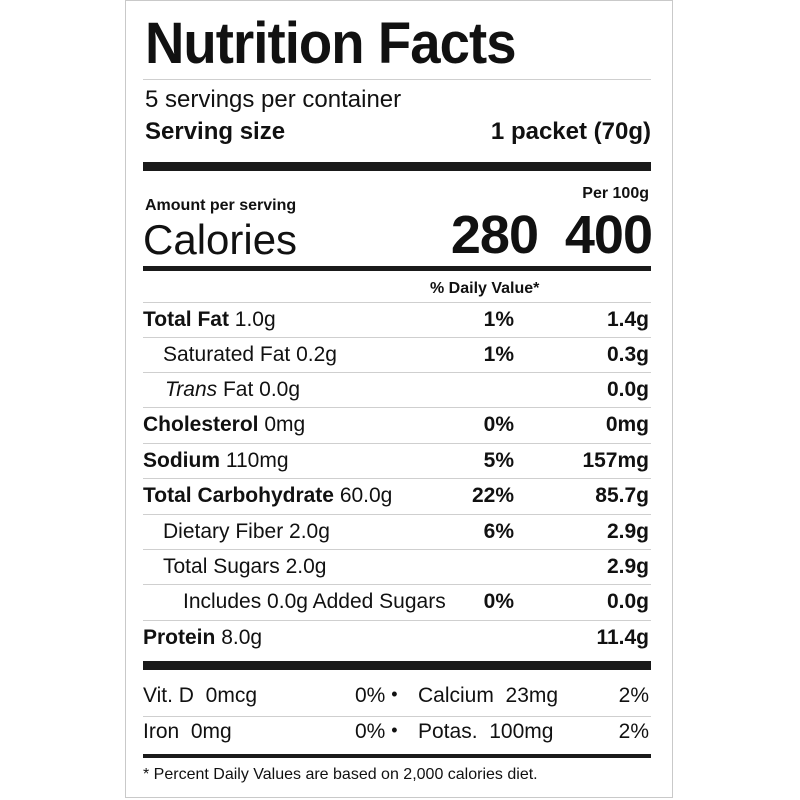  Describe the element at coordinates (397, 355) in the screenshot. I see `nutrient-row-saturated-fat: Saturated Fat 0.2g 1% 0.3g` at that location.